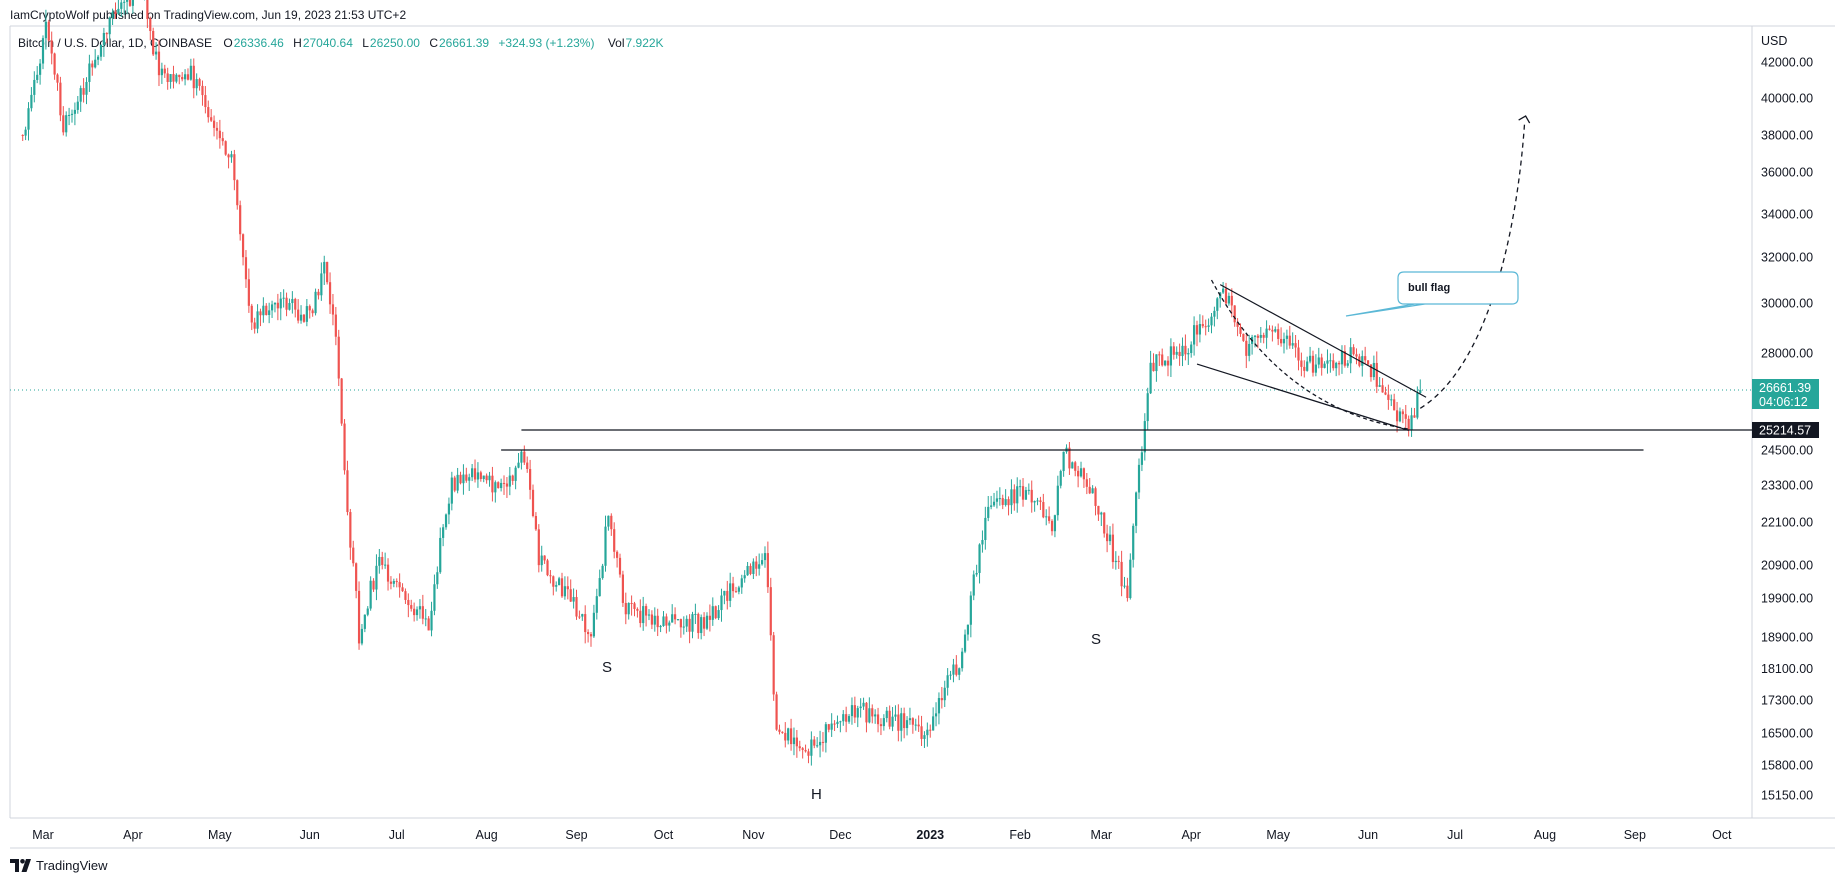 This screenshot has height=882, width=1835. Describe the element at coordinates (1787, 523) in the screenshot. I see `price-tick-label: 22100.00` at that location.